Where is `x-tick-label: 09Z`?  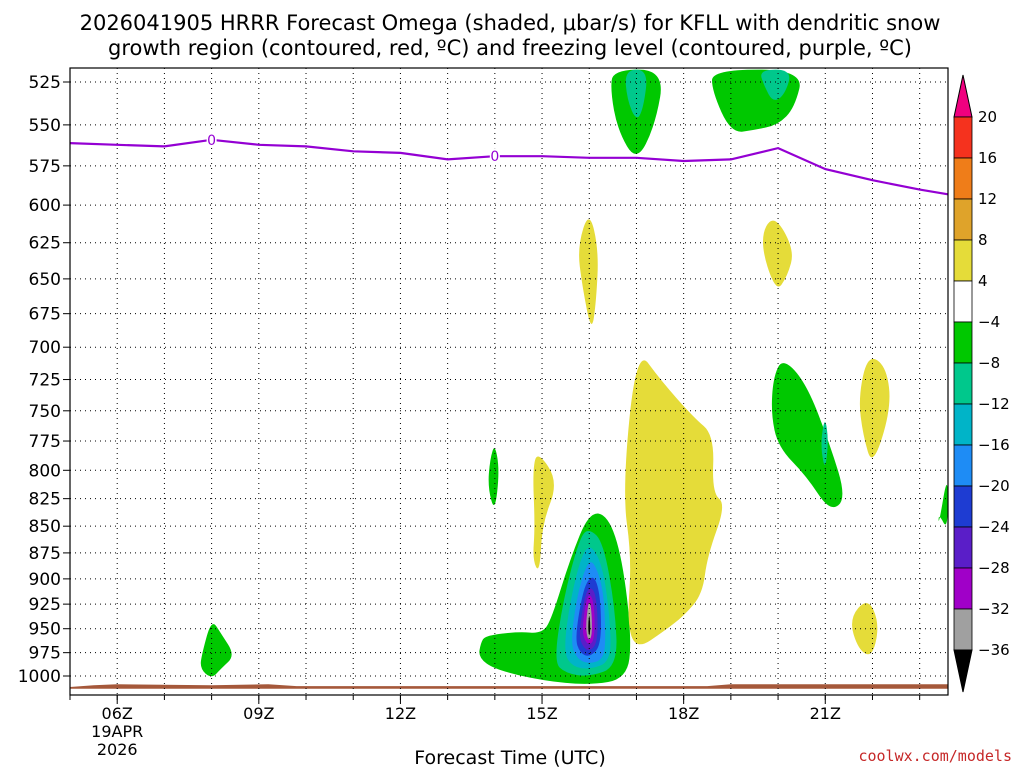 x-tick-label: 09Z is located at coordinates (258, 713).